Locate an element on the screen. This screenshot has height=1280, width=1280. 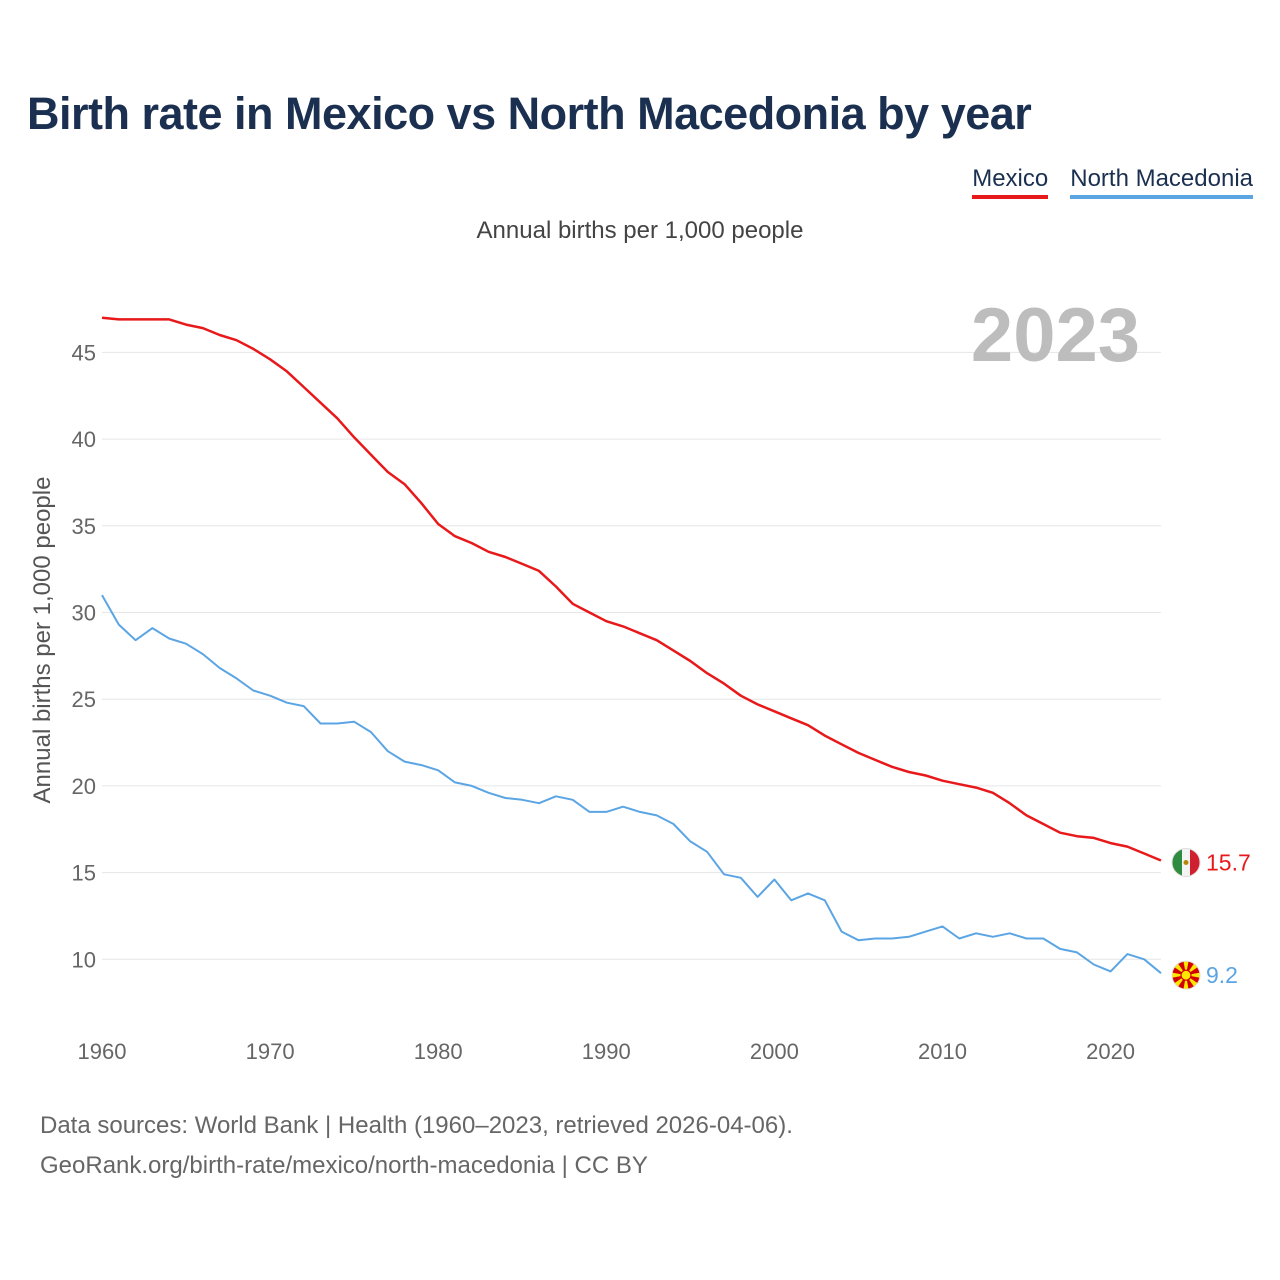
x-axis-ticks: 1960 1970 1980 1990 2000 2010 2020 is located at coordinates (607, 1051).